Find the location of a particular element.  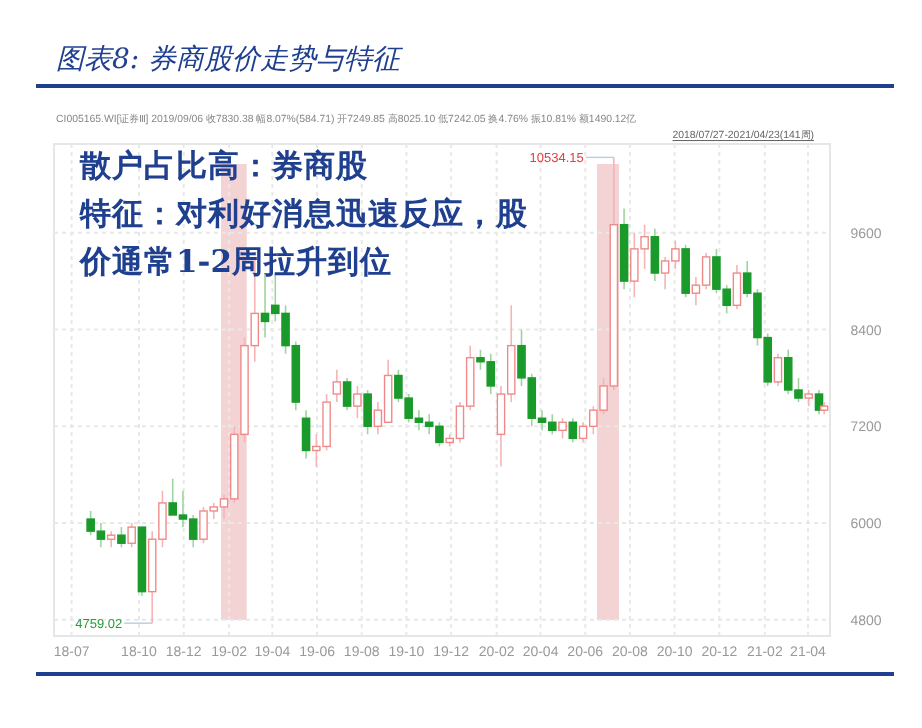

annotation: 散户占比高：券商股 is located at coordinates (224, 165).